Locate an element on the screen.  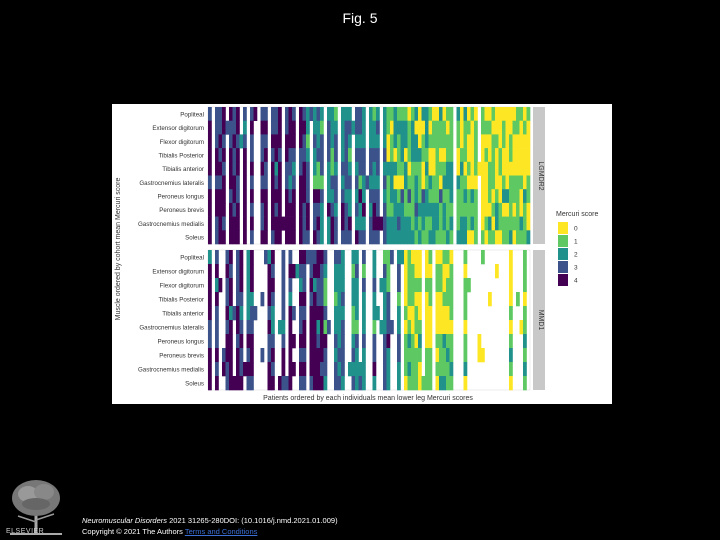
terms-link: Terms and Conditions is located at coordinates (221, 531).